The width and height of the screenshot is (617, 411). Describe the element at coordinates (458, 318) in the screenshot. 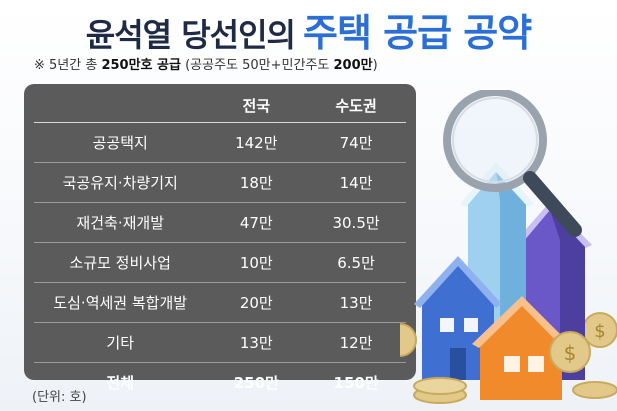

I see `house-icon` at that location.